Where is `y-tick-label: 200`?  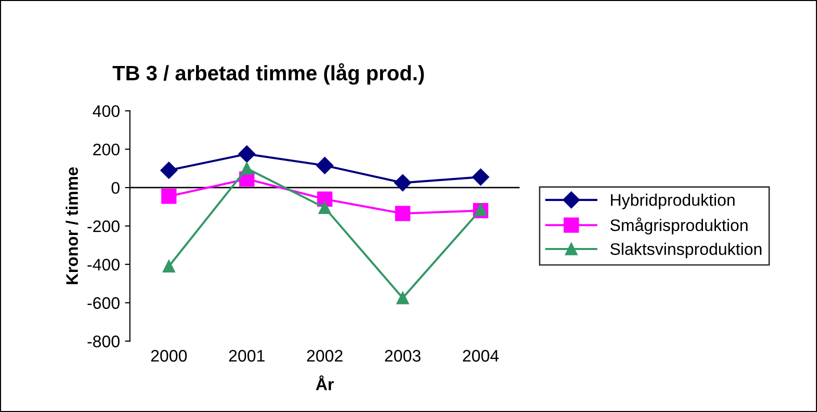
y-tick-label: 200 is located at coordinates (106, 150).